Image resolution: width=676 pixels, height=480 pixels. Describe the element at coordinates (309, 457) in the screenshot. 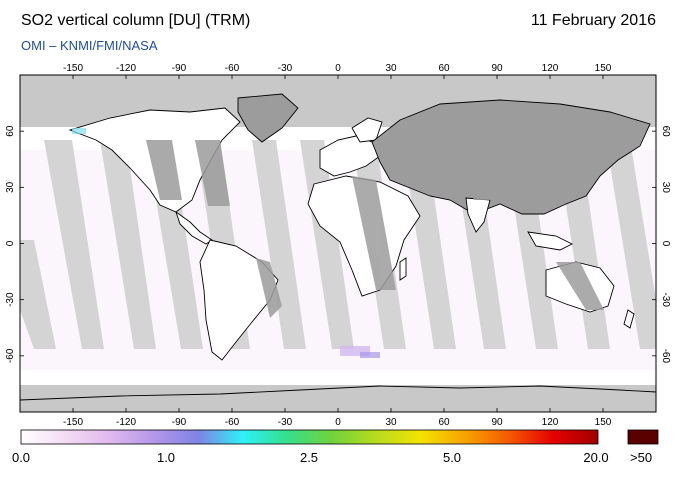

I see `colorbar-label: 2.5` at that location.